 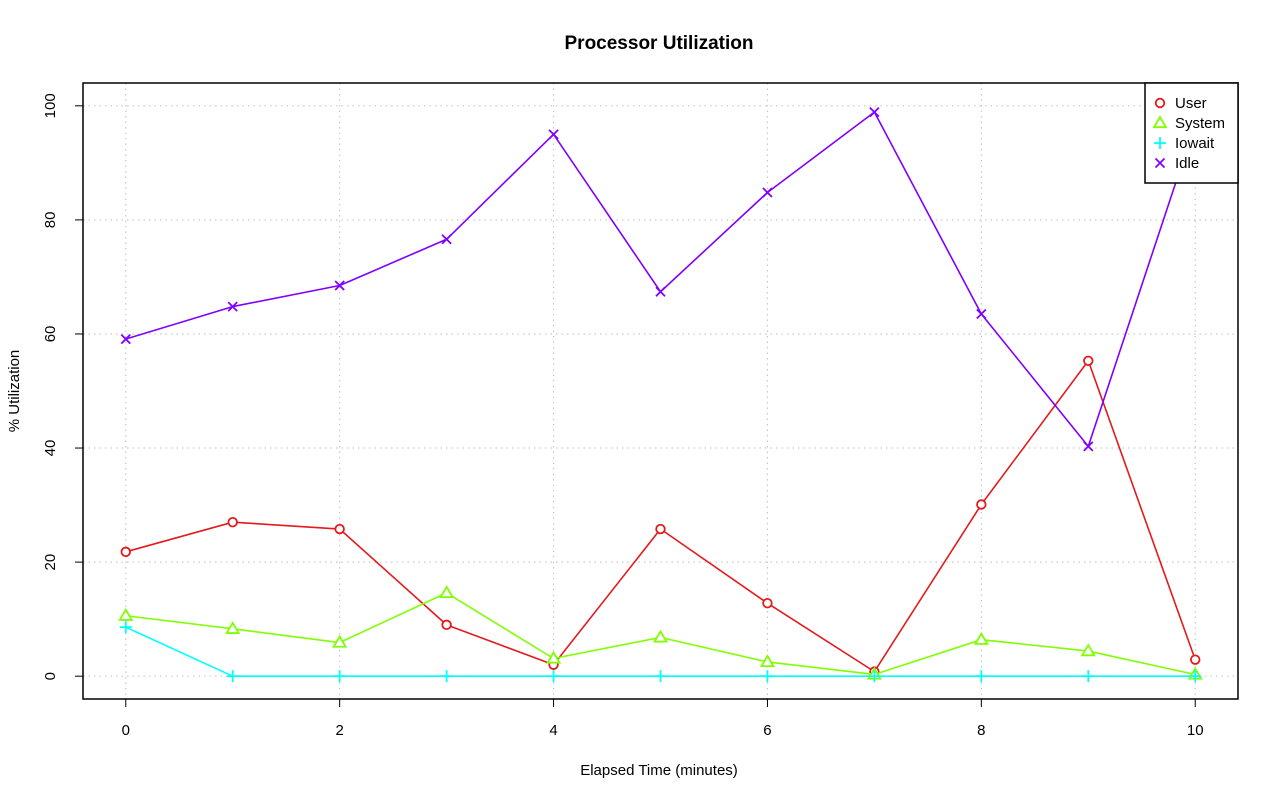 I want to click on x-tick-label: 0, so click(x=126, y=730).